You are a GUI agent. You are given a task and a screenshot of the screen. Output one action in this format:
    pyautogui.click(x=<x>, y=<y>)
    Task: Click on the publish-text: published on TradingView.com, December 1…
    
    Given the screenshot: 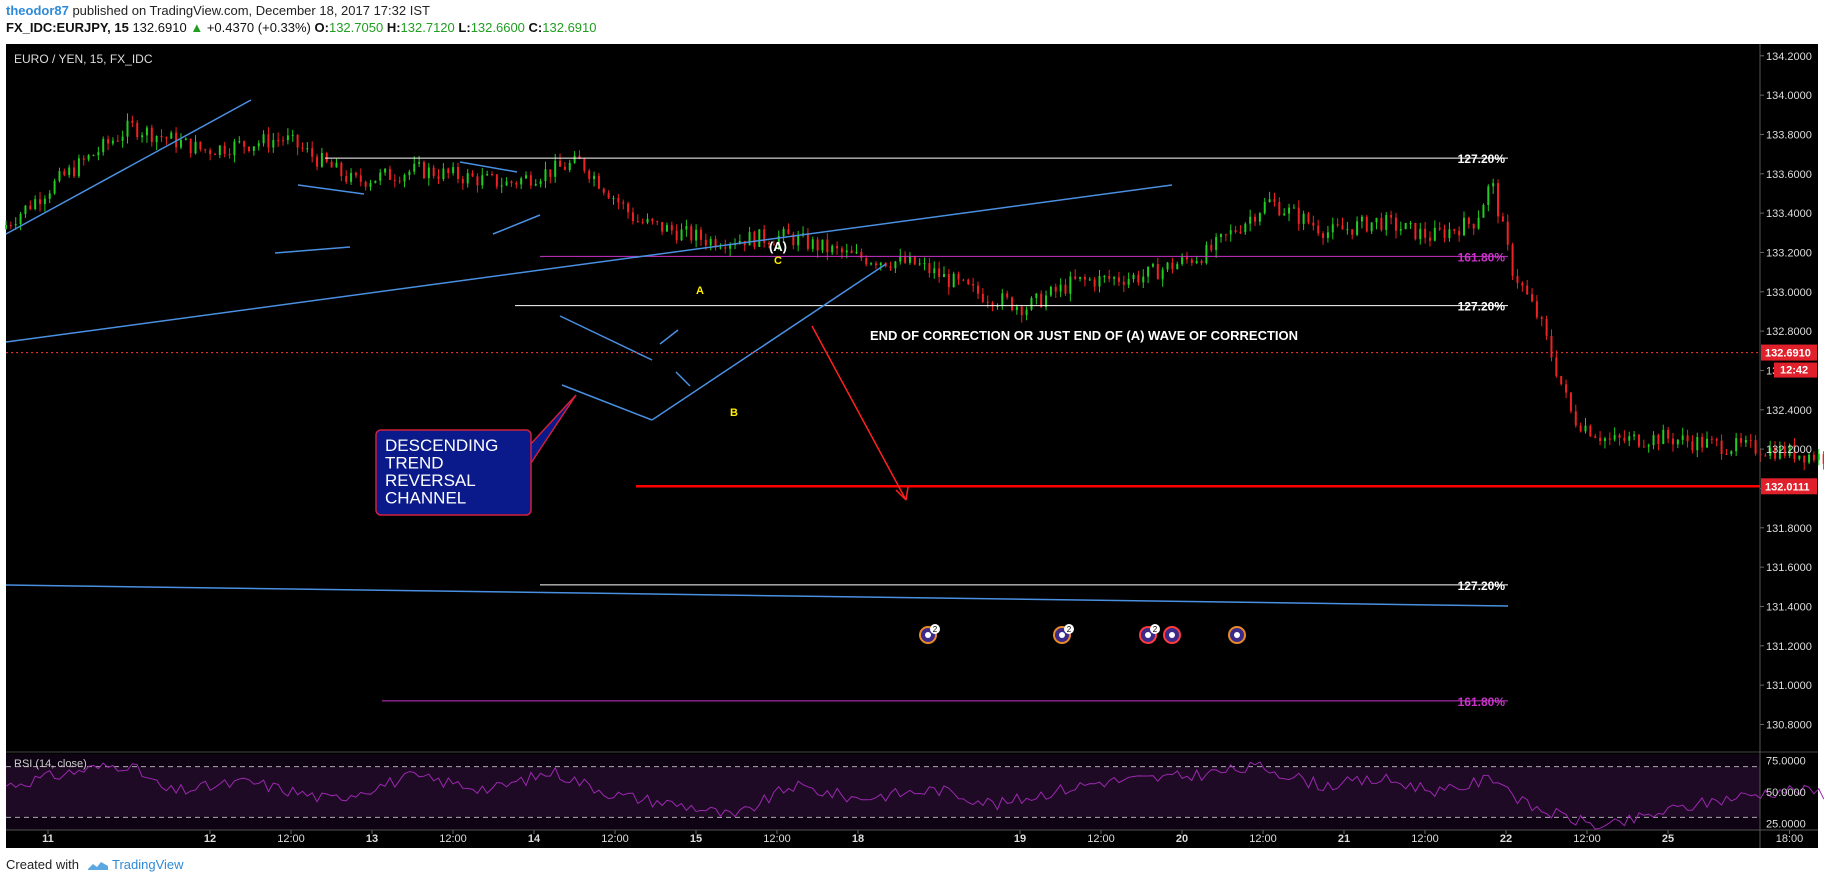 What is the action you would take?
    pyautogui.click(x=249, y=10)
    